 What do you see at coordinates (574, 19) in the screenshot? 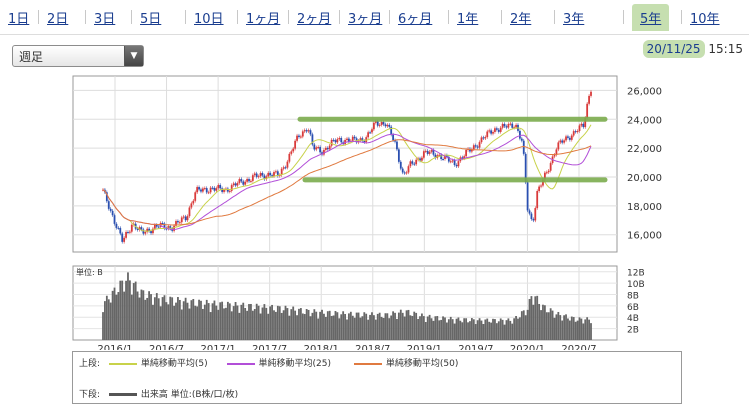
I see `tab-3年: 3年` at bounding box center [574, 19].